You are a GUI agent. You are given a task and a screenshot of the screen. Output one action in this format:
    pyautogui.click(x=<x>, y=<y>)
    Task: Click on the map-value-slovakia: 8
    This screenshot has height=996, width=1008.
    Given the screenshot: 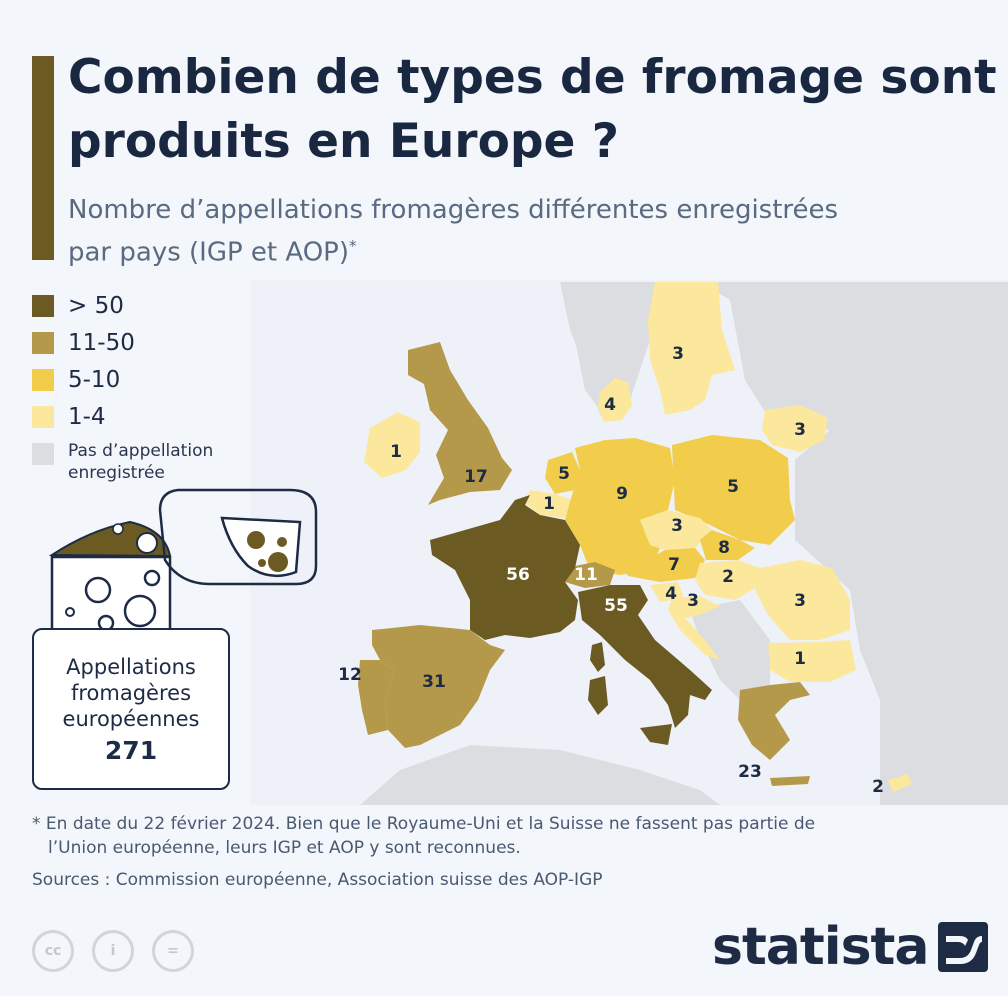 What is the action you would take?
    pyautogui.click(x=724, y=548)
    